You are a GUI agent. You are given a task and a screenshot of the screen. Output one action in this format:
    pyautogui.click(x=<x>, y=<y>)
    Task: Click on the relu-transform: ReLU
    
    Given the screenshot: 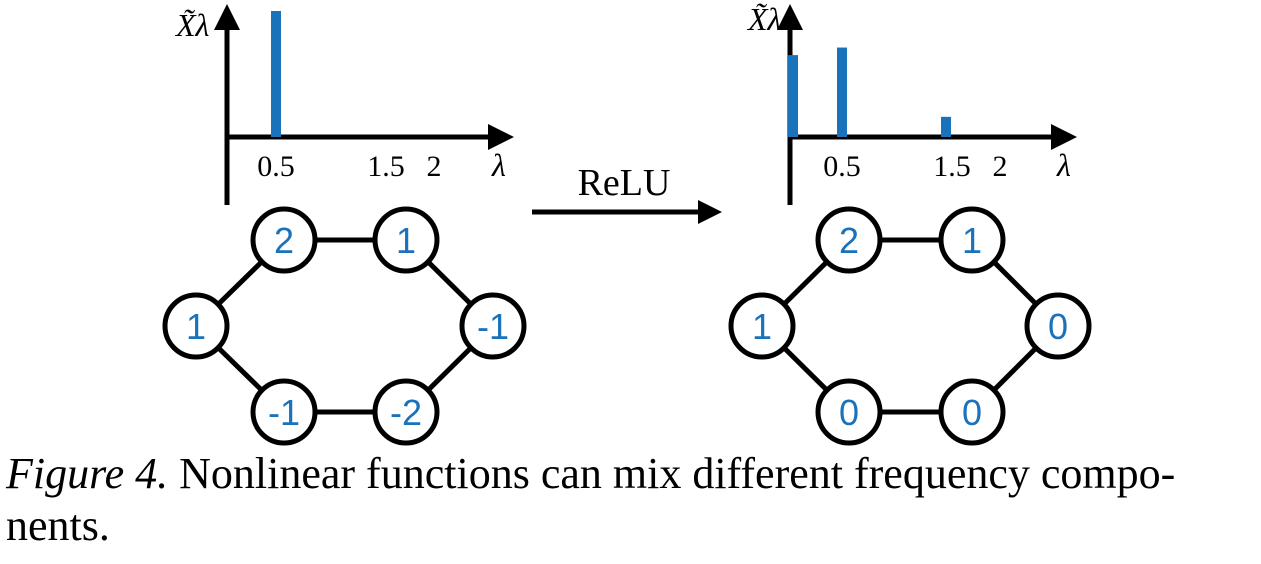 What is the action you would take?
    pyautogui.click(x=627, y=193)
    